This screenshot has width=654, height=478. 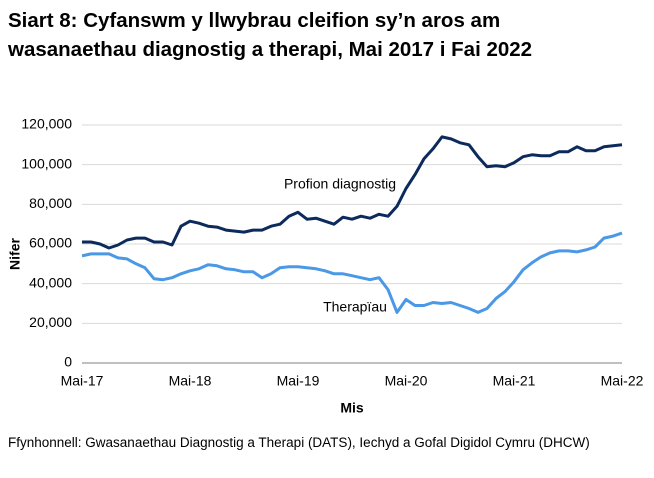 I want to click on y-tick-label: 60,000, so click(x=50, y=243).